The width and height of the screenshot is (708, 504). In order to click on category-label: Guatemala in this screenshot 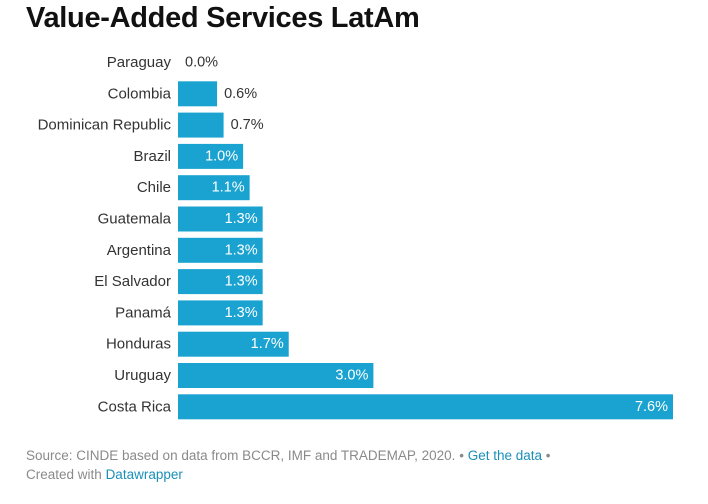, I will do `click(135, 219)`.